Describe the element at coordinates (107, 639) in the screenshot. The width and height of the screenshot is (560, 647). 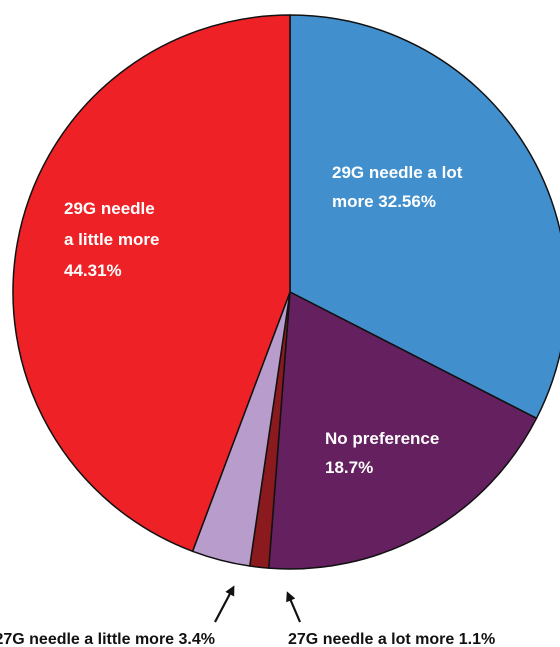
I see `slice-label-27g-needle-a-little-more: 27G needle a little more 3.4%` at that location.